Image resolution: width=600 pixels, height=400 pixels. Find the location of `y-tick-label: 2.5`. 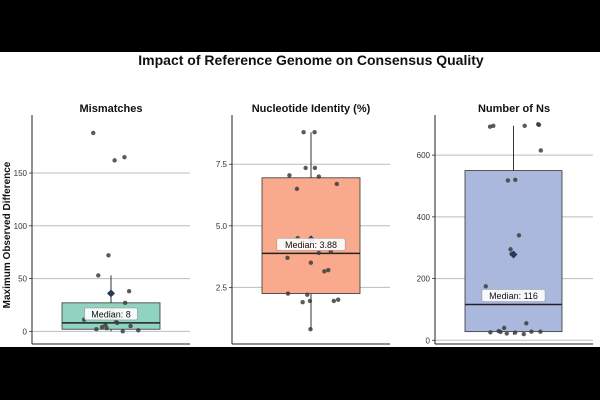

y-tick-label: 2.5 is located at coordinates (222, 287).